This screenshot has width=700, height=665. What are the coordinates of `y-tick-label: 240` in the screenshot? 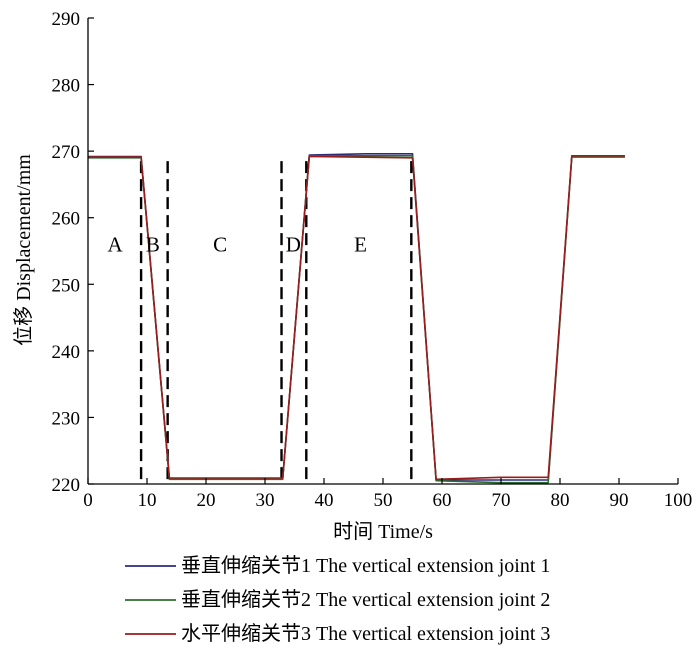 It's located at (66, 352).